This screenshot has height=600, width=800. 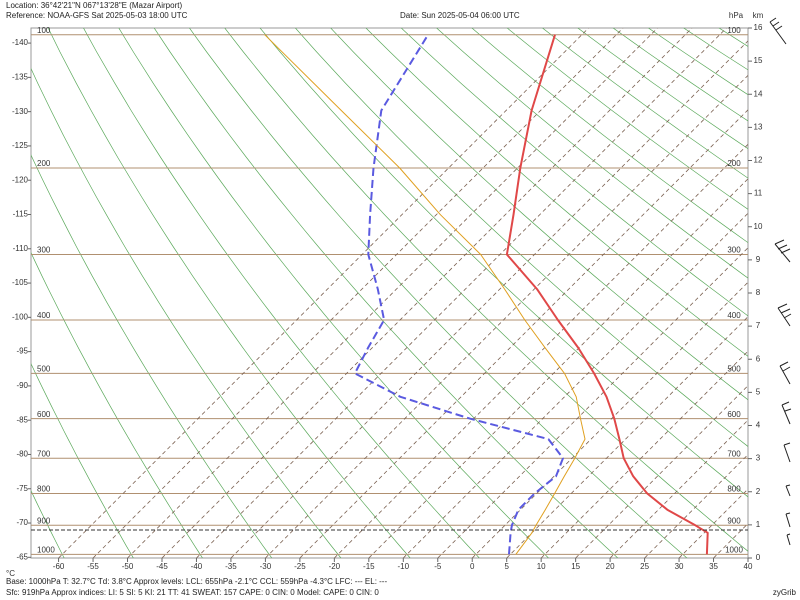 What do you see at coordinates (506, 566) in the screenshot?
I see `x-tick-label: 5` at bounding box center [506, 566].